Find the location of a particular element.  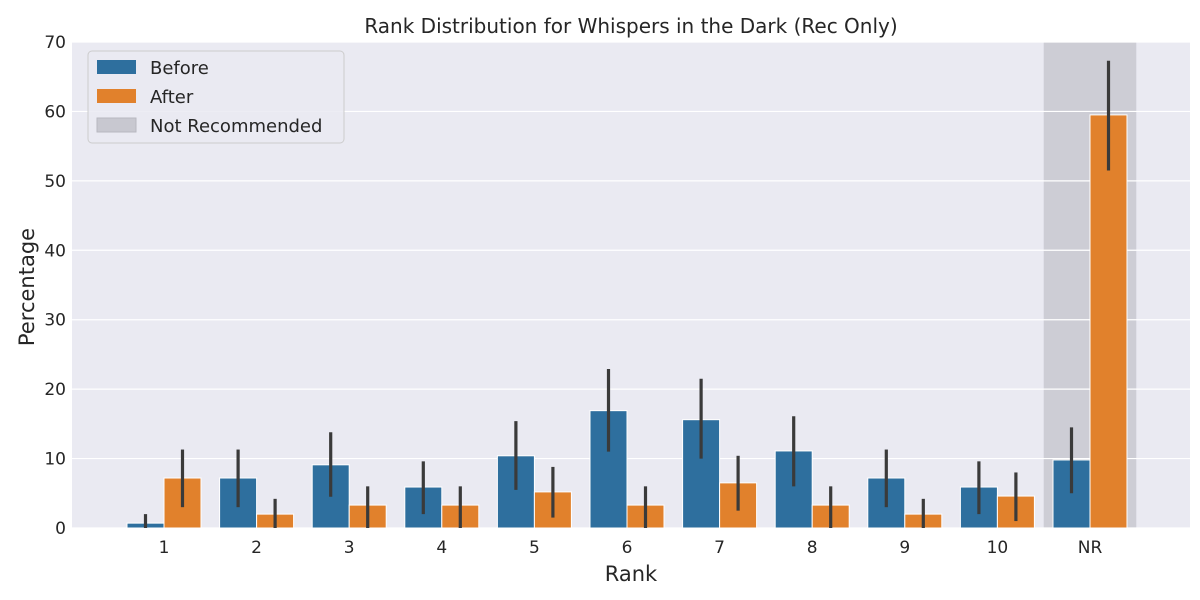

x-tick-label: 9 is located at coordinates (904, 548).